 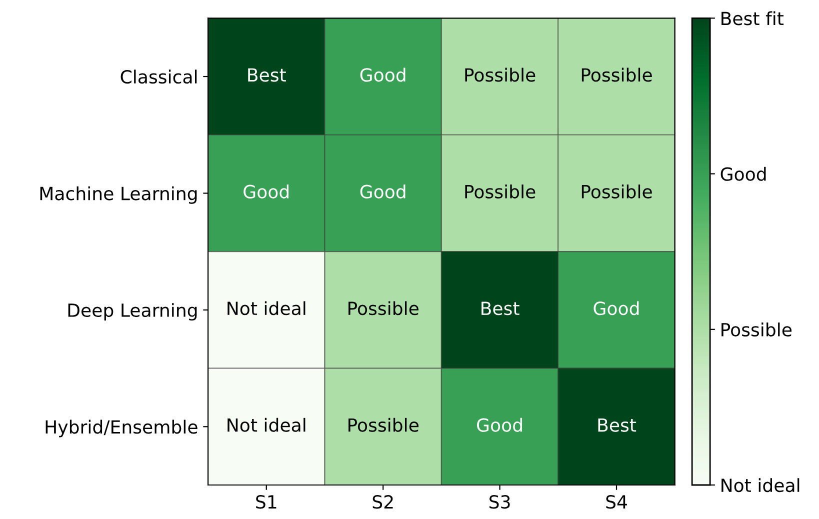 I want to click on x-tick-label: S2, so click(x=382, y=502).